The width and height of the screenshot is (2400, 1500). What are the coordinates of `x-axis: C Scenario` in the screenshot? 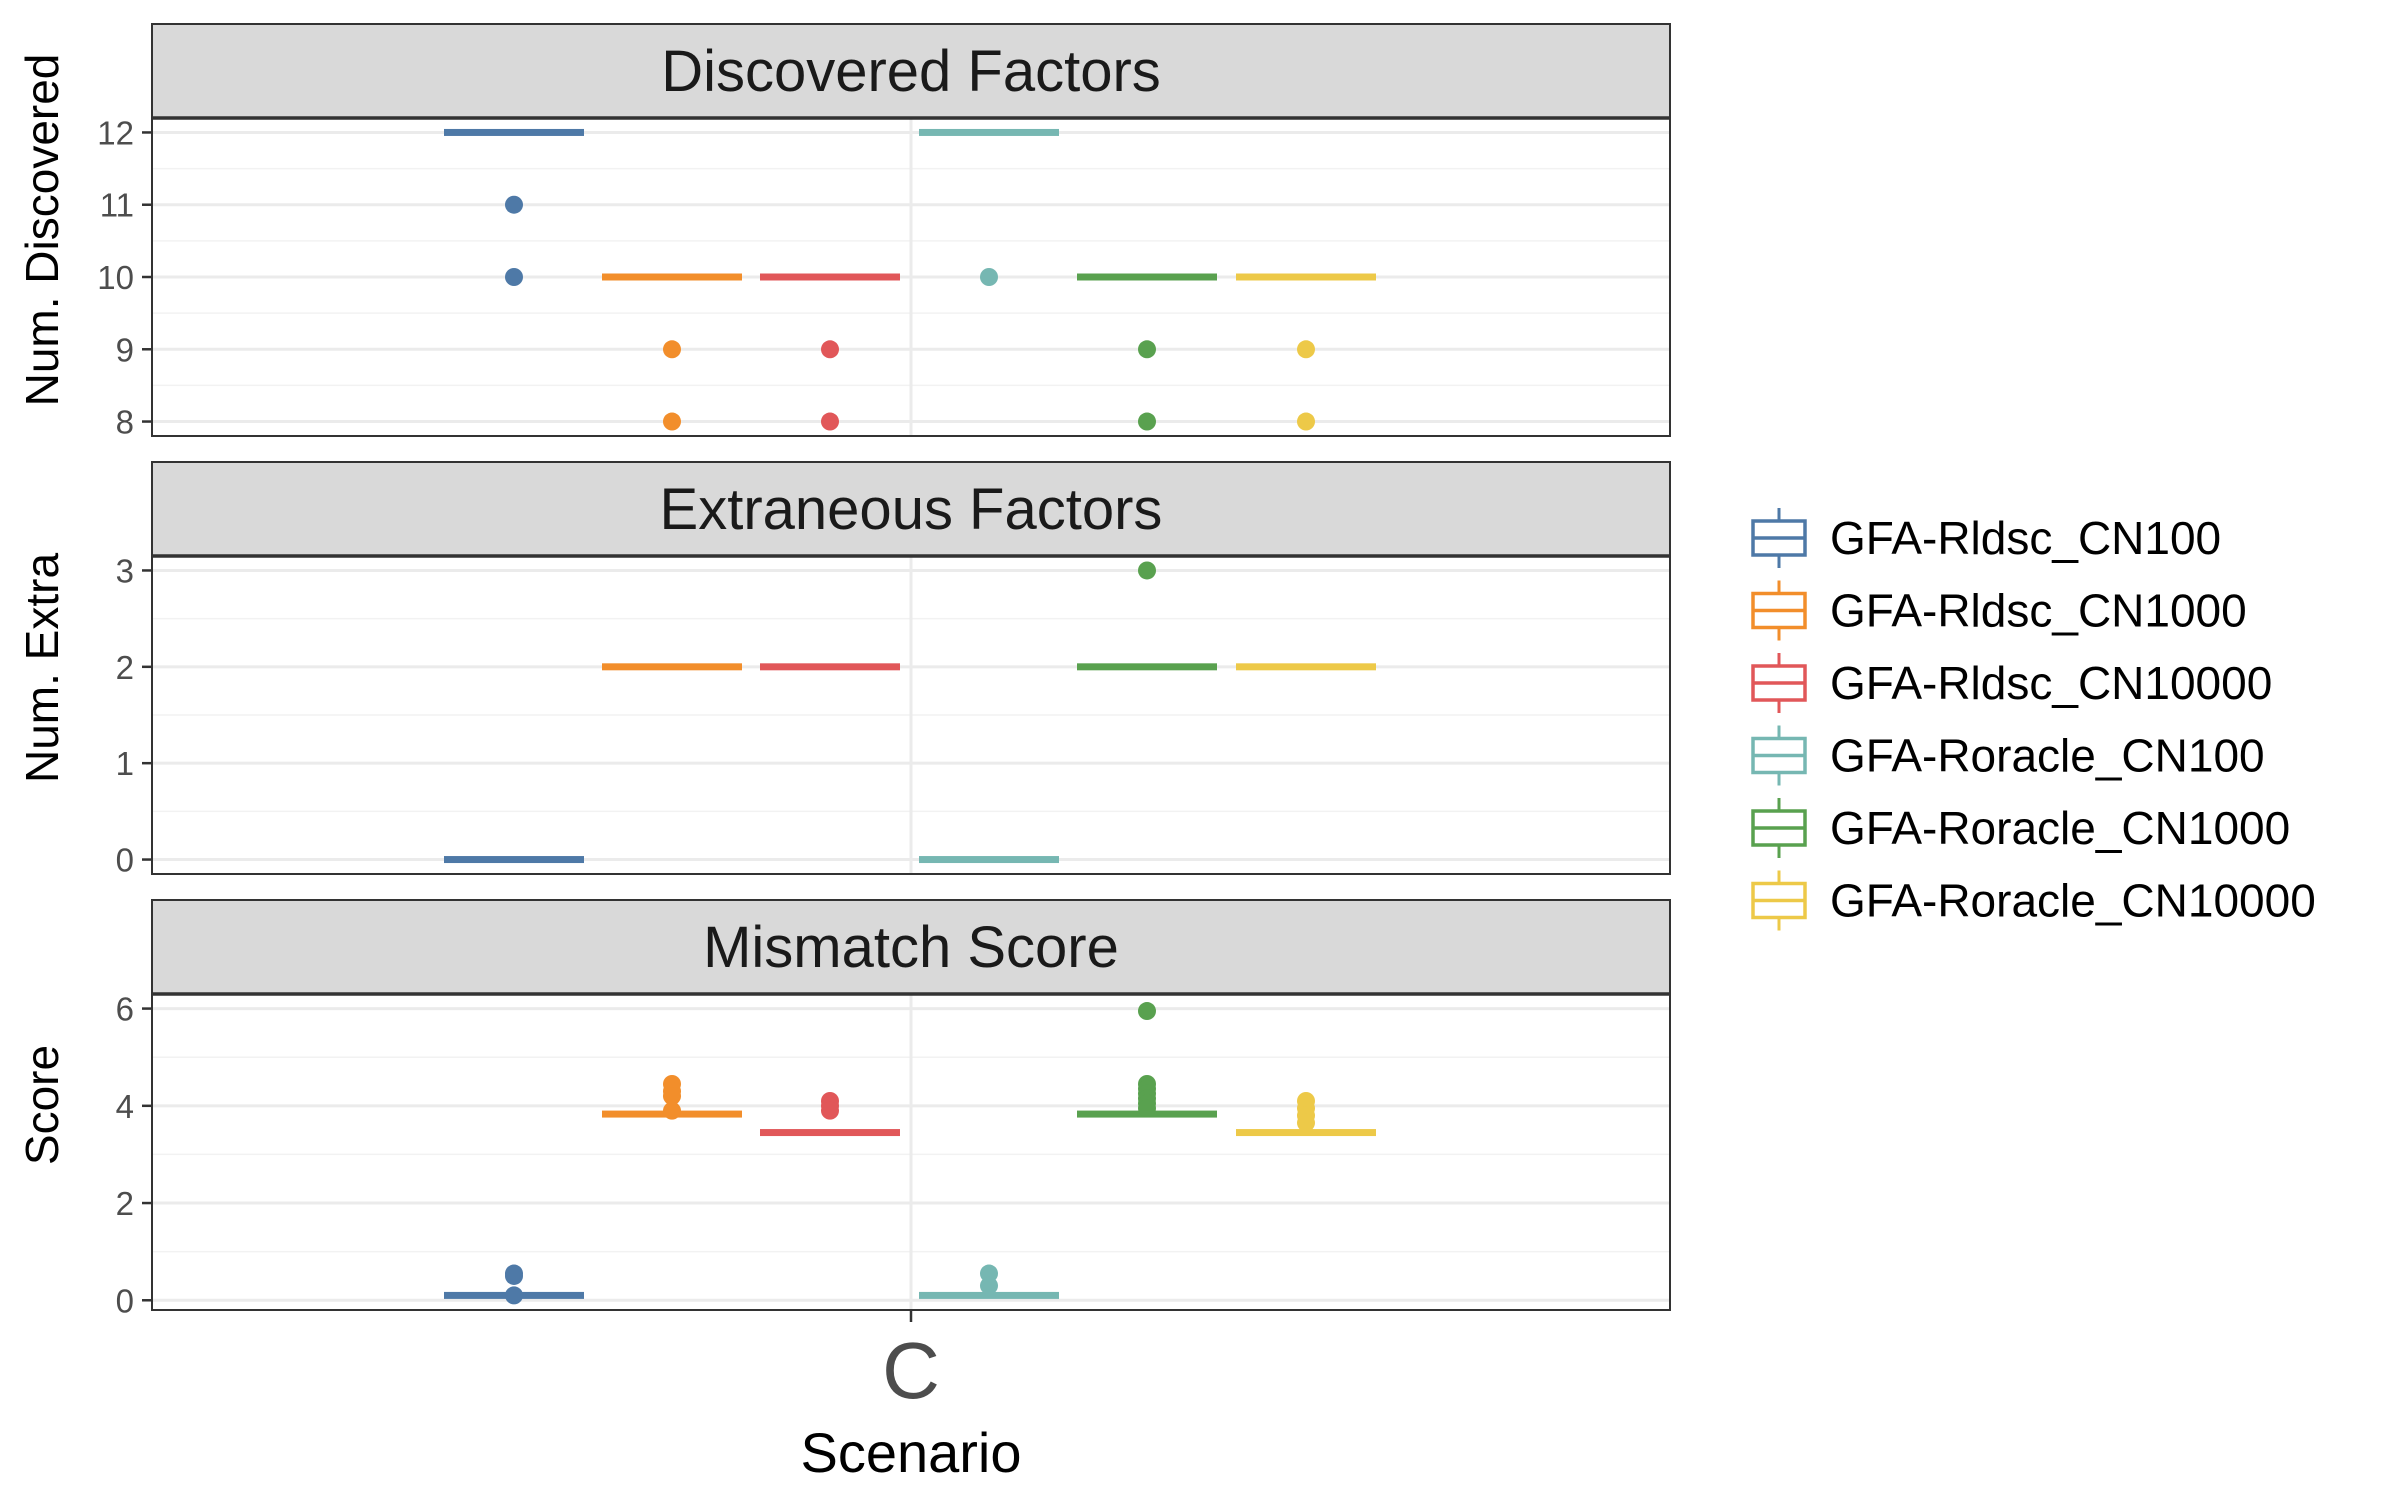 It's located at (911, 1397).